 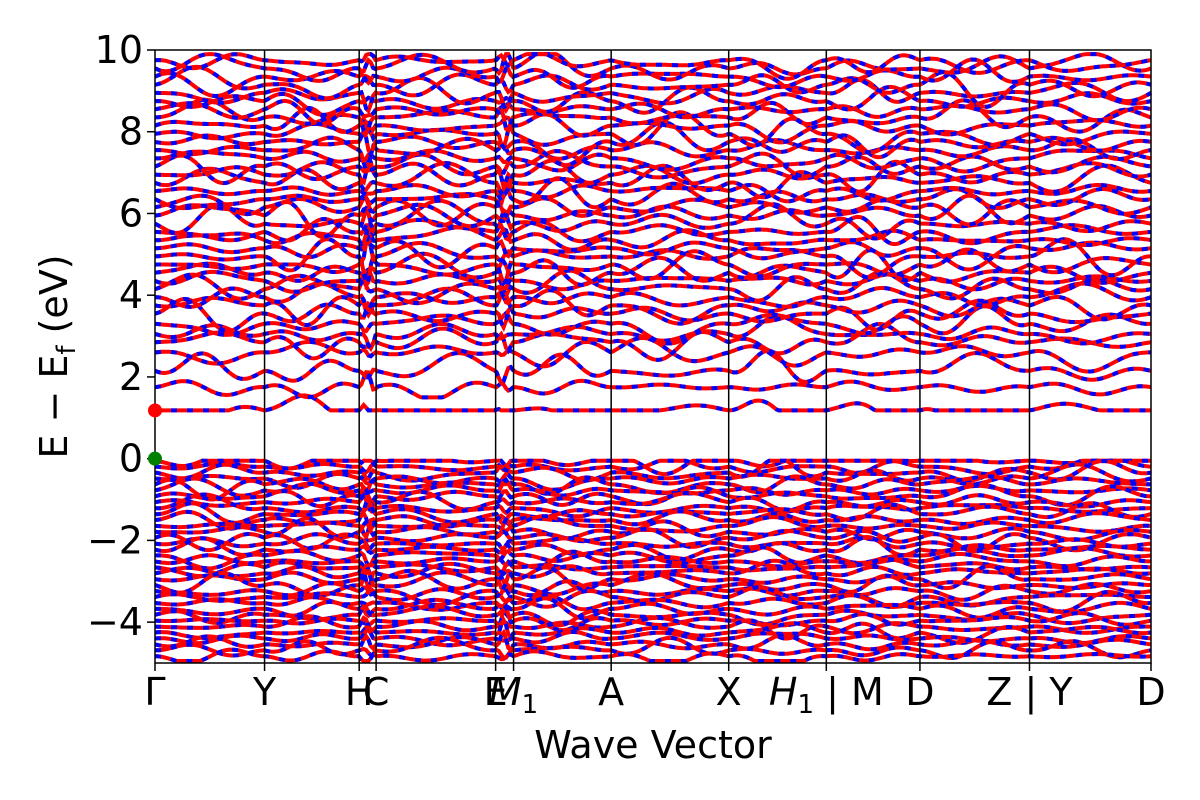 I want to click on x-axis-label: Wave Vector, so click(x=653, y=745).